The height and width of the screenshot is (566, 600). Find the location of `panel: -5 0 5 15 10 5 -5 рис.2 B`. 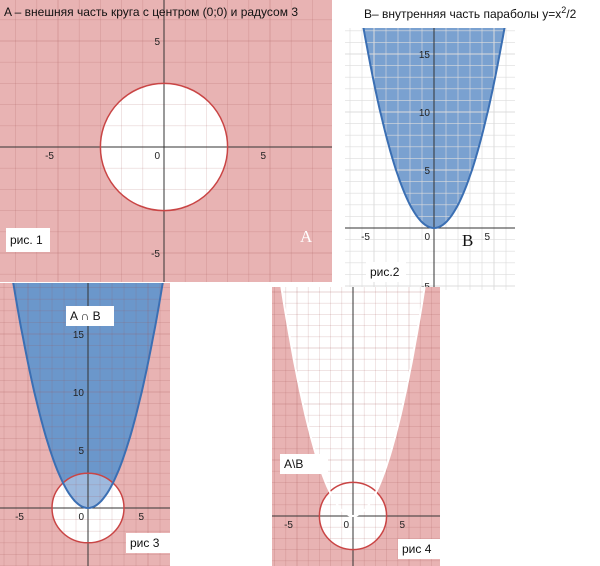

panel: -5 0 5 15 10 5 -5 рис.2 B is located at coordinates (430, 160).